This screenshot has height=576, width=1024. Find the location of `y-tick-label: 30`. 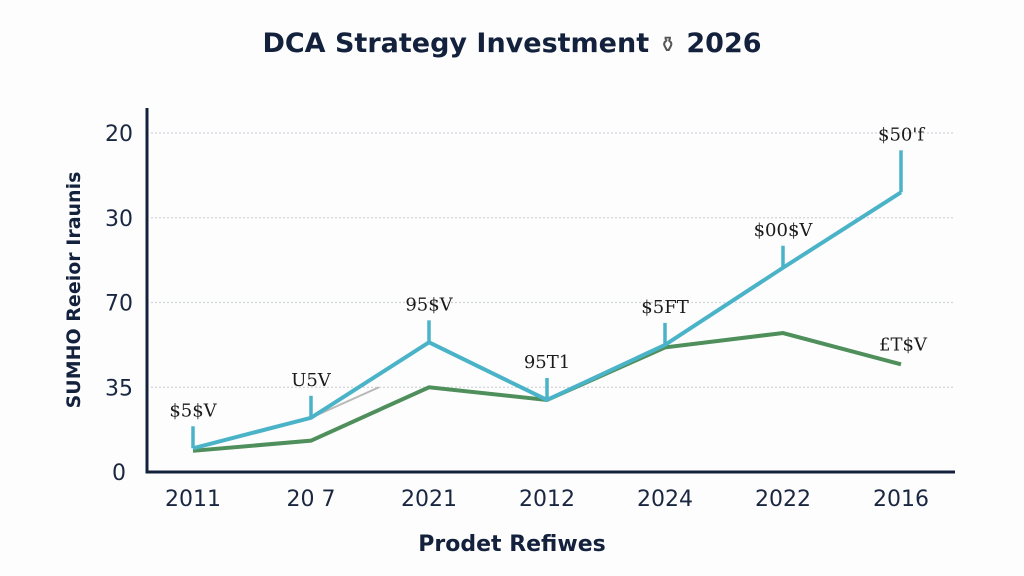

y-tick-label: 30 is located at coordinates (119, 219).